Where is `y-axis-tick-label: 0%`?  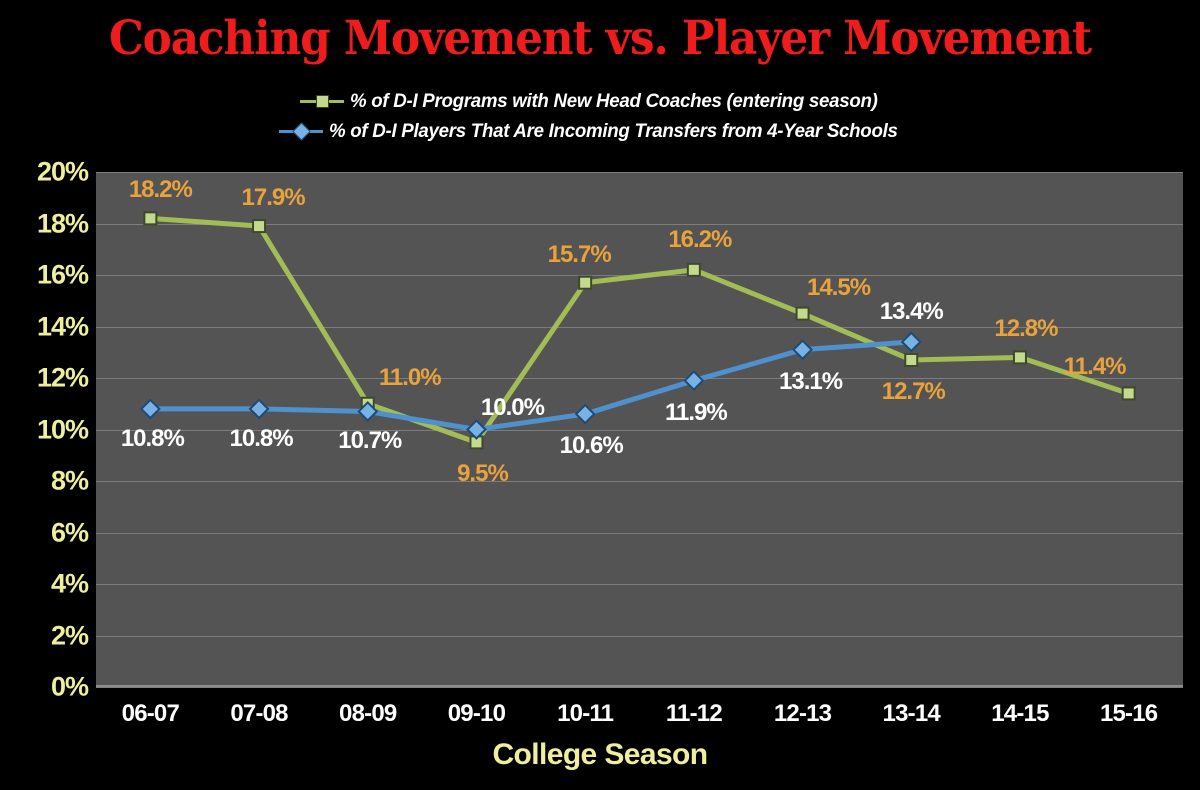
y-axis-tick-label: 0% is located at coordinates (69, 686).